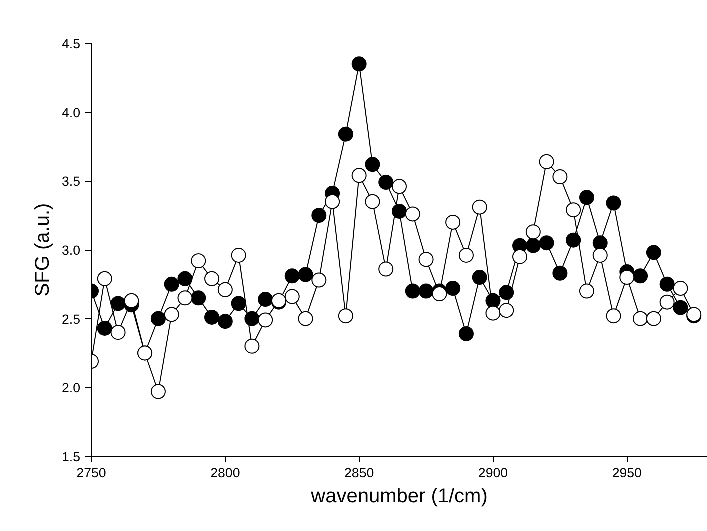  Describe the element at coordinates (71, 388) in the screenshot. I see `y-tick-label: 2.0` at that location.